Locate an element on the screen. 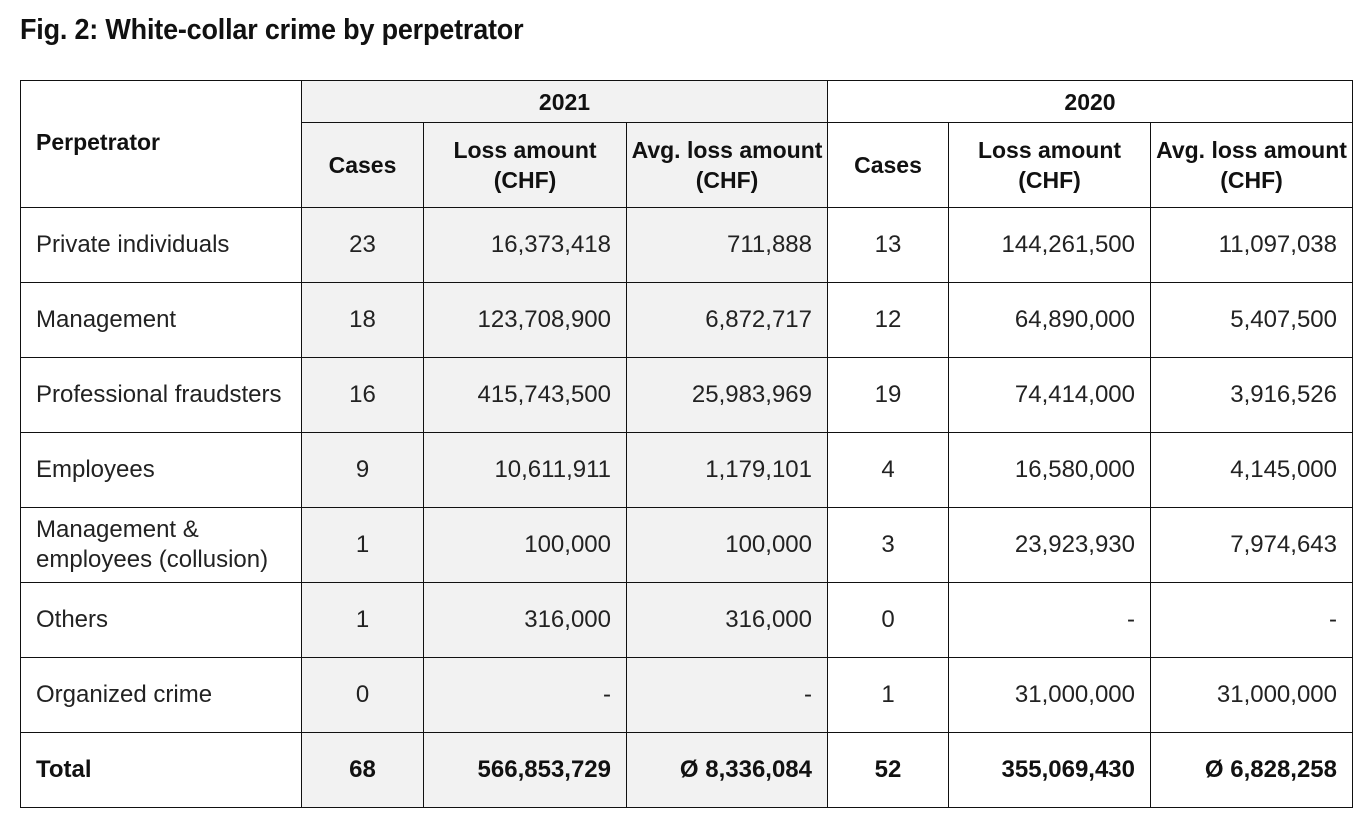 This screenshot has width=1363, height=830. cell-c20: 12 is located at coordinates (888, 320).